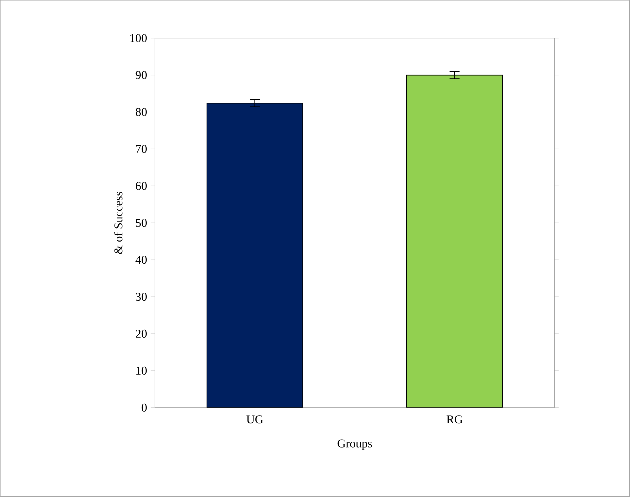 The height and width of the screenshot is (497, 630). What do you see at coordinates (141, 370) in the screenshot?
I see `y-tick-label: 10` at bounding box center [141, 370].